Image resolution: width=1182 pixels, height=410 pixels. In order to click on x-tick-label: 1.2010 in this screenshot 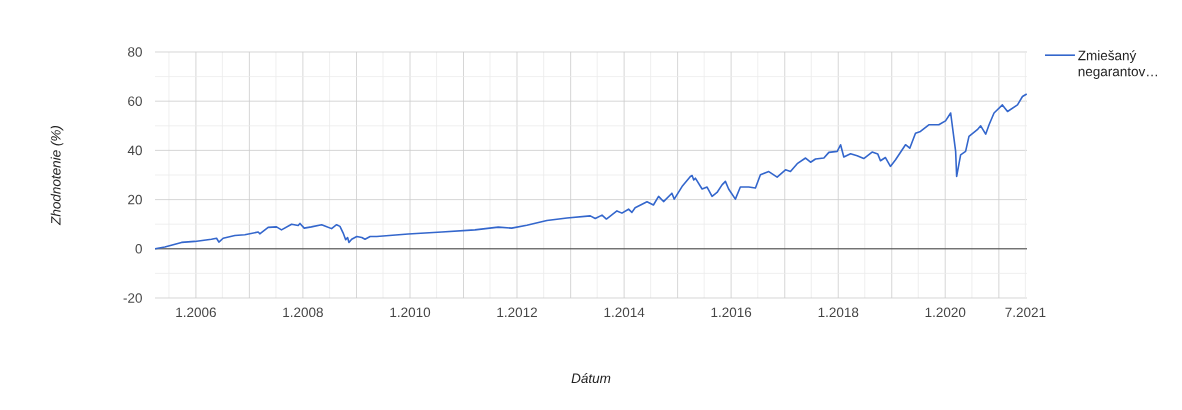, I will do `click(410, 312)`.